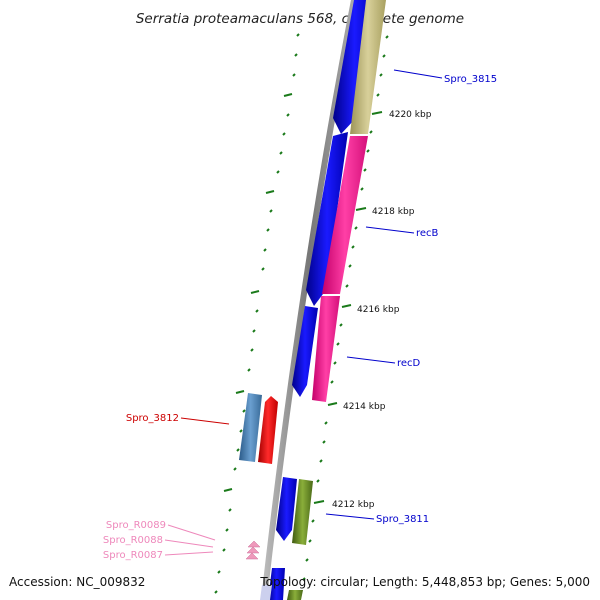 This screenshot has height=600, width=600. Describe the element at coordinates (286, 509) in the screenshot. I see `gene-spro-3811-forward` at that location.